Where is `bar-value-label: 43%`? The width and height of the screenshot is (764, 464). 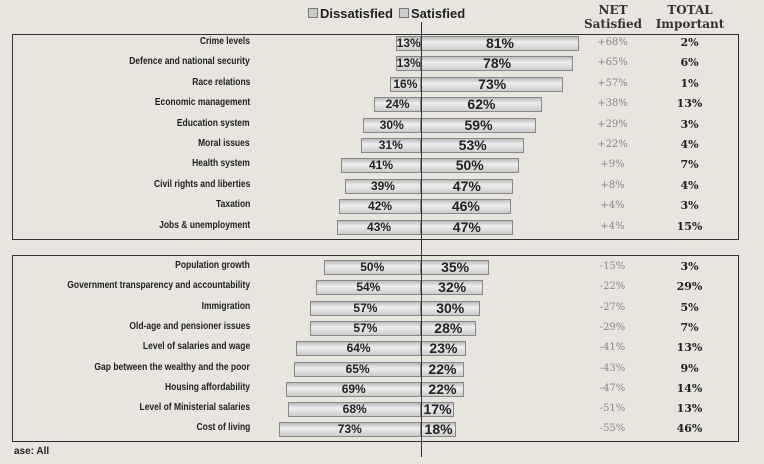
bar-value-label: 43% is located at coordinates (379, 226).